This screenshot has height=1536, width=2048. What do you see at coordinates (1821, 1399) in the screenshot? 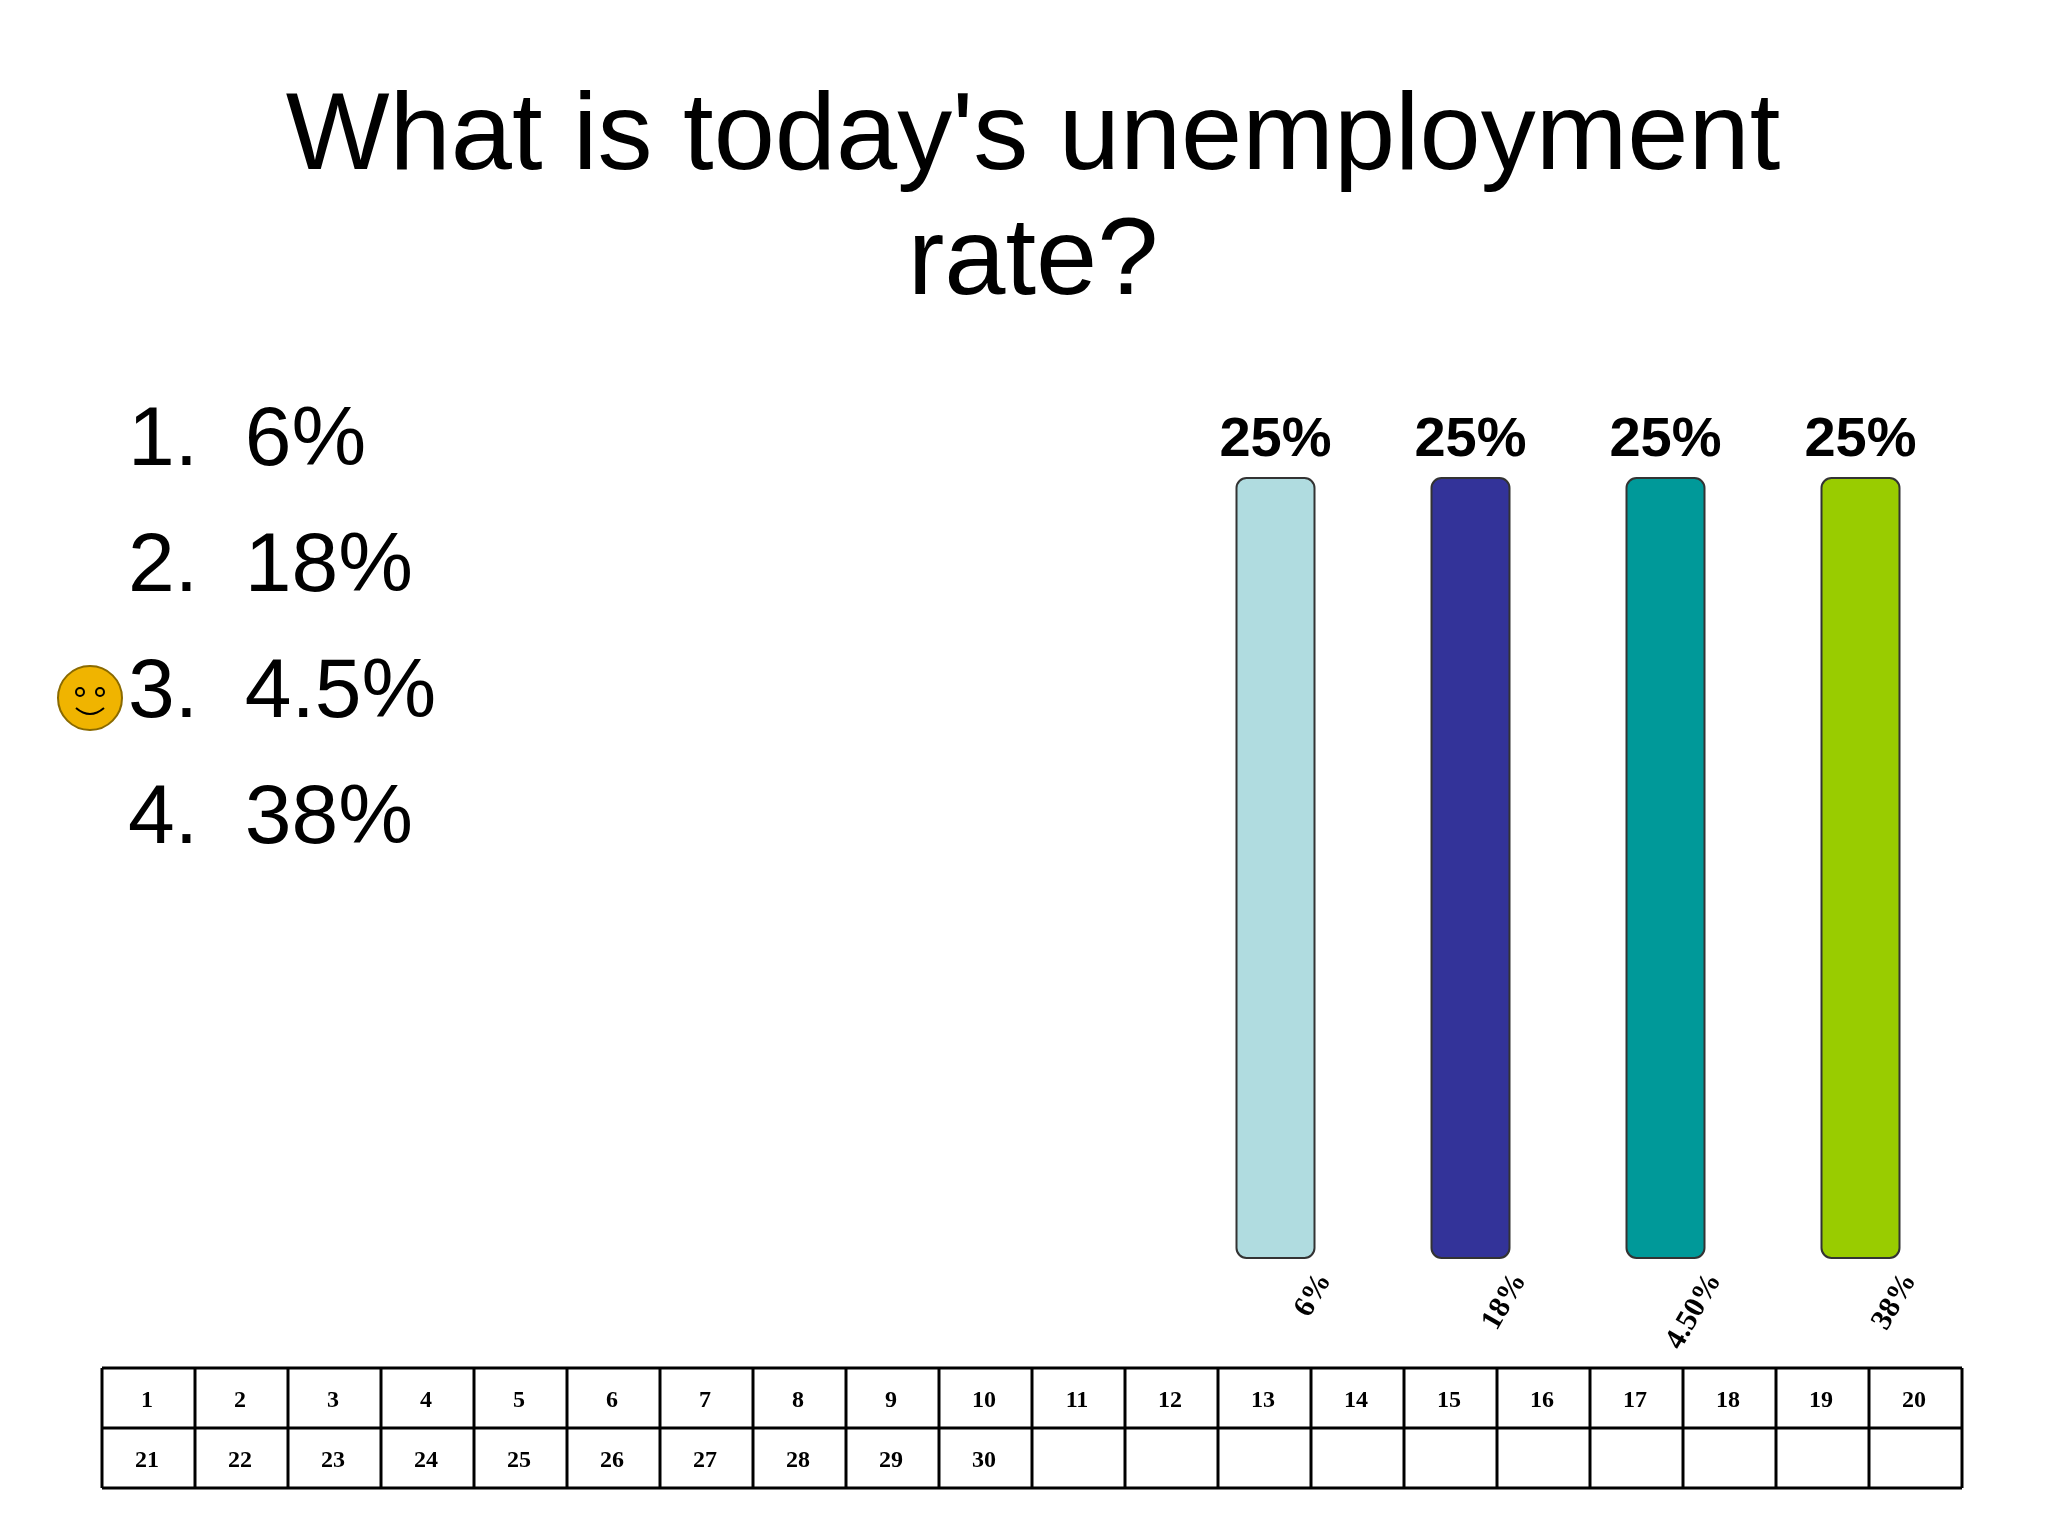
I see `text: 19` at bounding box center [1821, 1399].